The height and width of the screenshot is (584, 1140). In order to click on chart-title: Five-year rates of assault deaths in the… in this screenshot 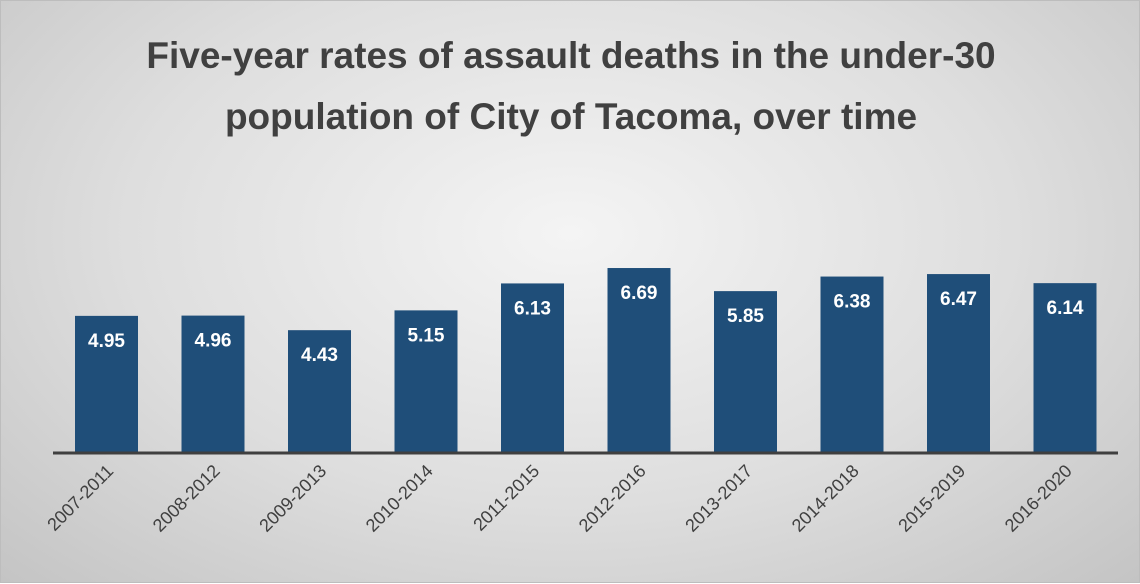, I will do `click(571, 86)`.